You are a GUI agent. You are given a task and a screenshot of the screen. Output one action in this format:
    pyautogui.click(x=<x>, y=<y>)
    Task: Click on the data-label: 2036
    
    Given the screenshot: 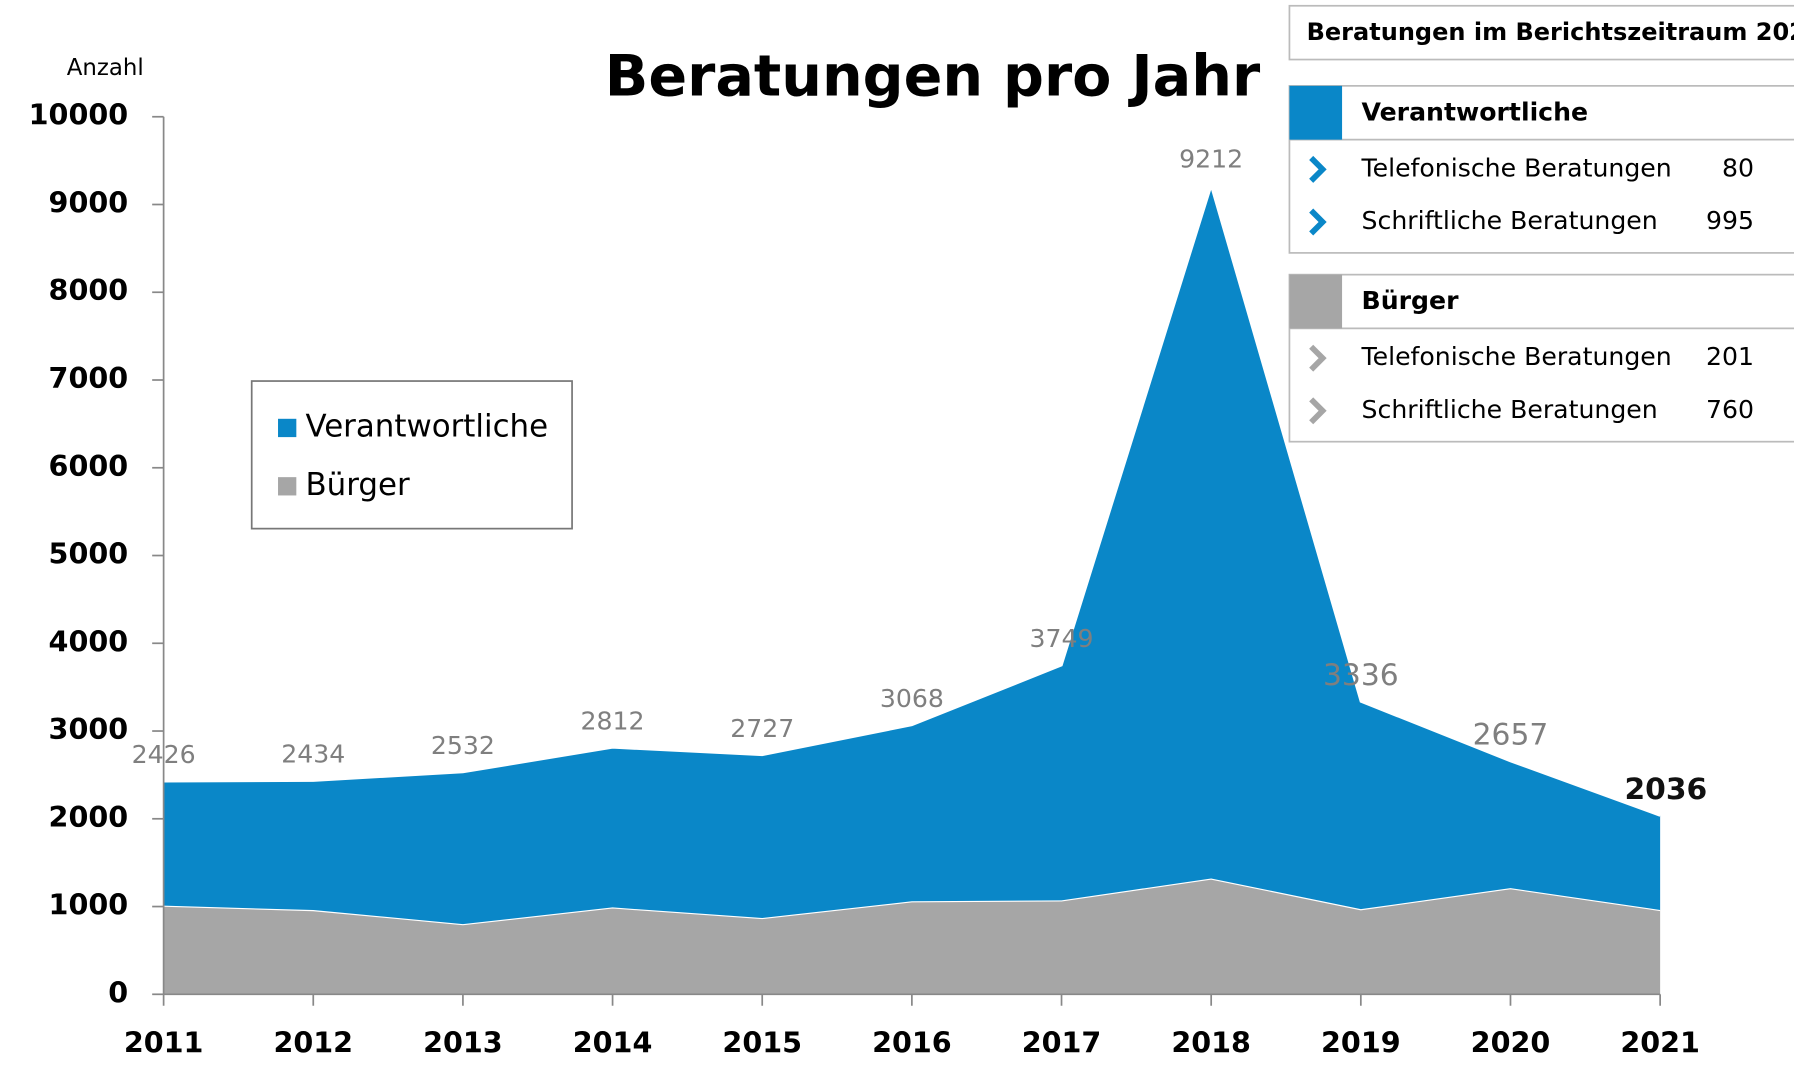 What is the action you would take?
    pyautogui.click(x=1665, y=789)
    